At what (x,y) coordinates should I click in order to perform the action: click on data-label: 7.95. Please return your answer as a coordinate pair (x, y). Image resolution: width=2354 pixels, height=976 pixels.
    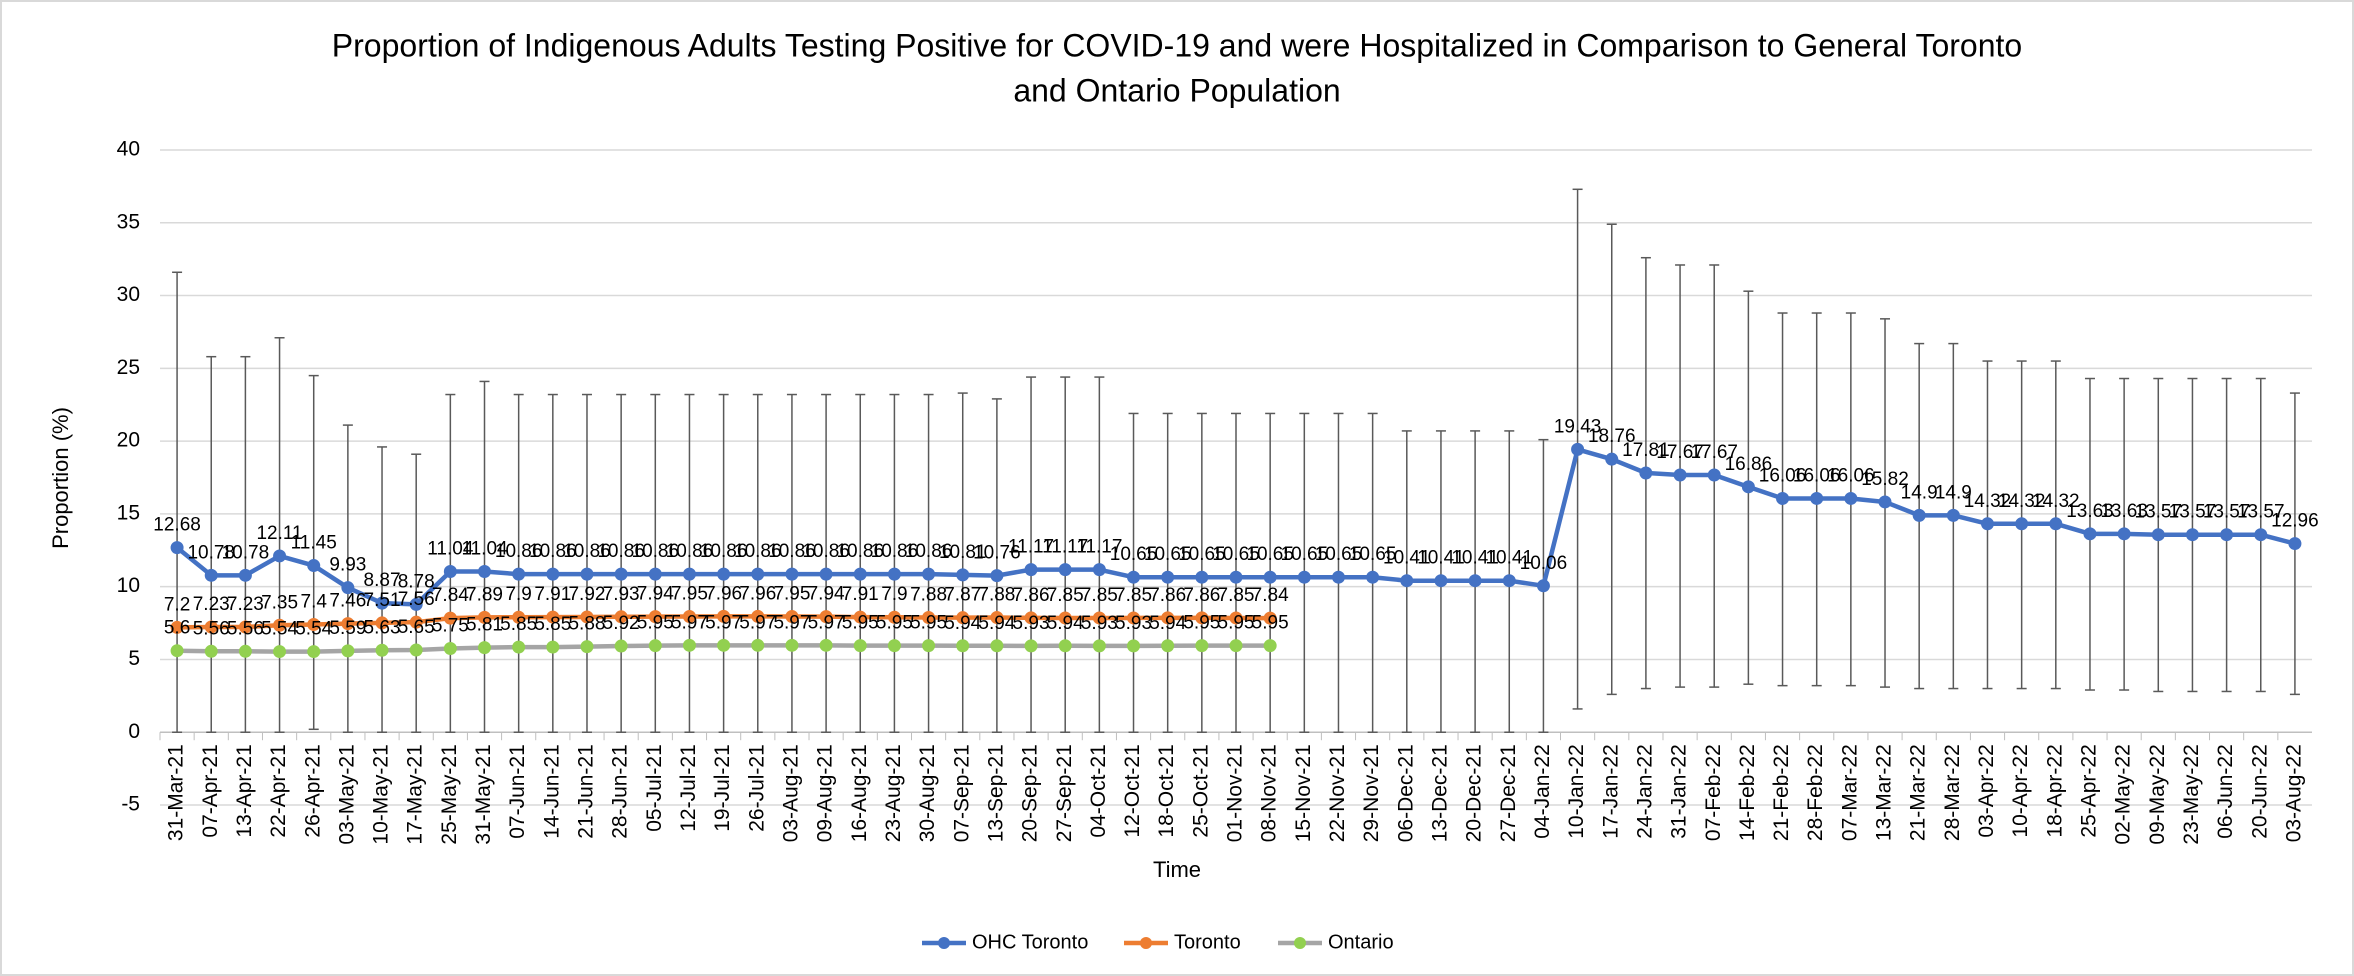
    Looking at the image, I should click on (791, 594).